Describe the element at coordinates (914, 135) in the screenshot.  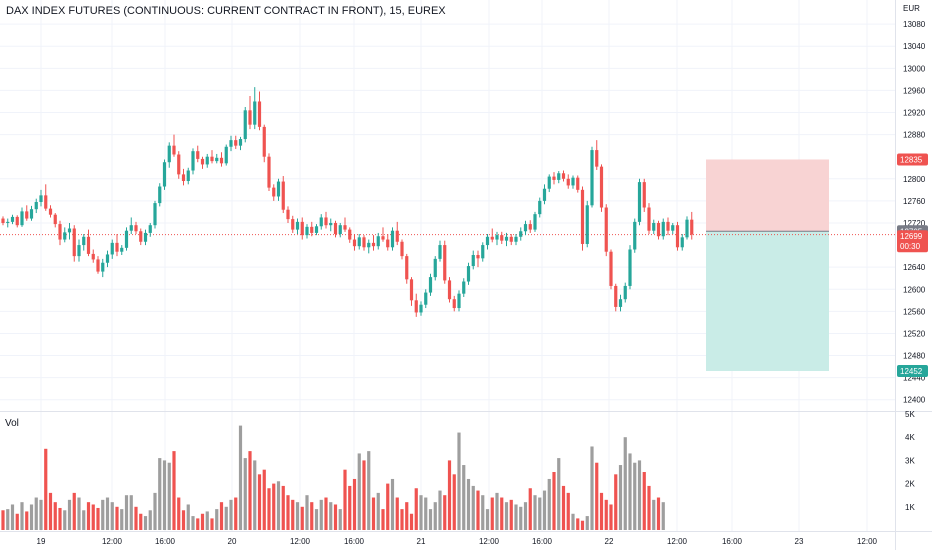
I see `price-tick-label: 12880` at that location.